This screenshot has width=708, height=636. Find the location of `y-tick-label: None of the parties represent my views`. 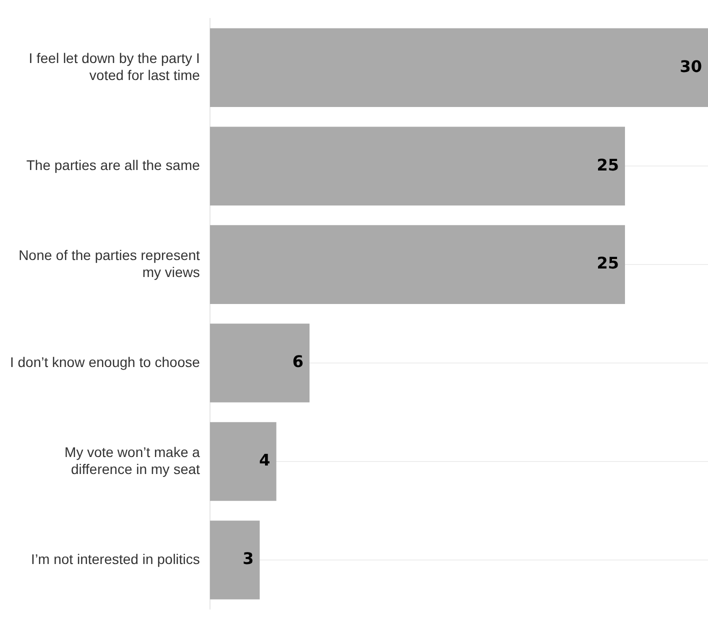

y-tick-label: None of the parties represent my views is located at coordinates (109, 263).